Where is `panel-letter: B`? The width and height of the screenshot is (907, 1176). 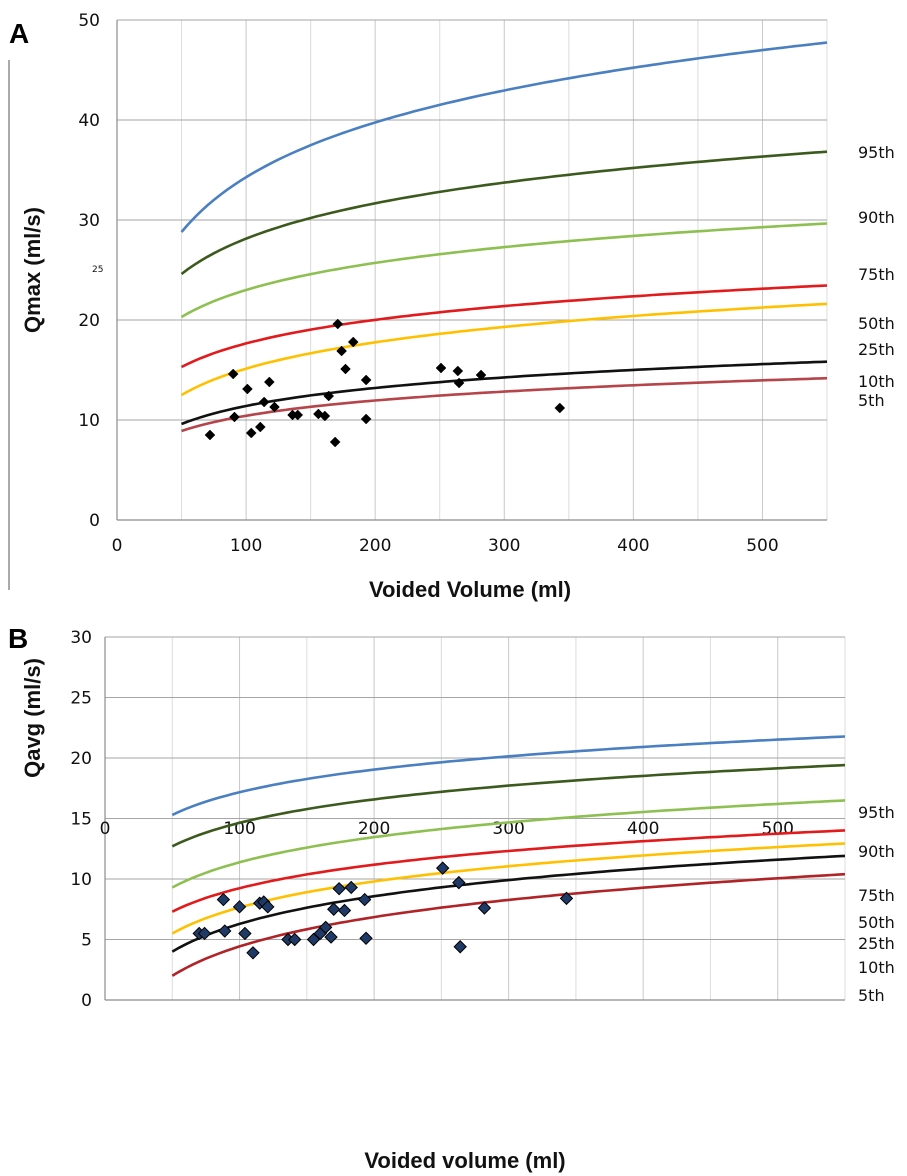 panel-letter: B is located at coordinates (18, 638).